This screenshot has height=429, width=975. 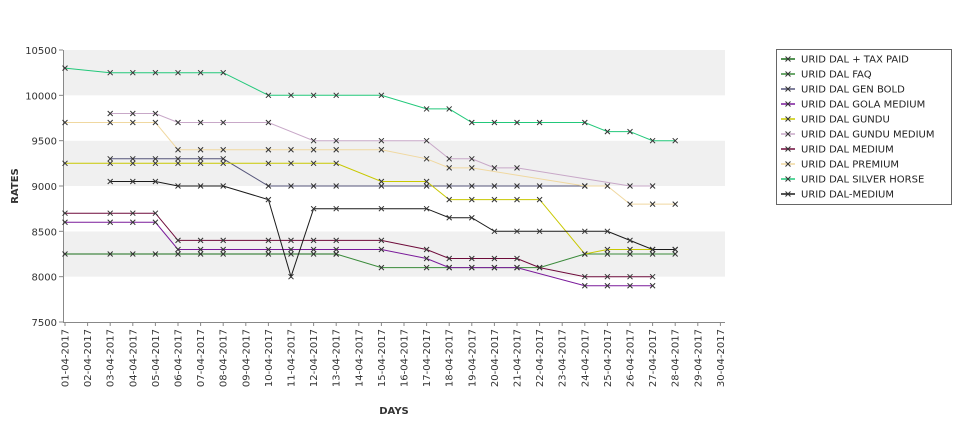 What do you see at coordinates (450, 358) in the screenshot?
I see `x-tick-label: 18-04-2017` at bounding box center [450, 358].